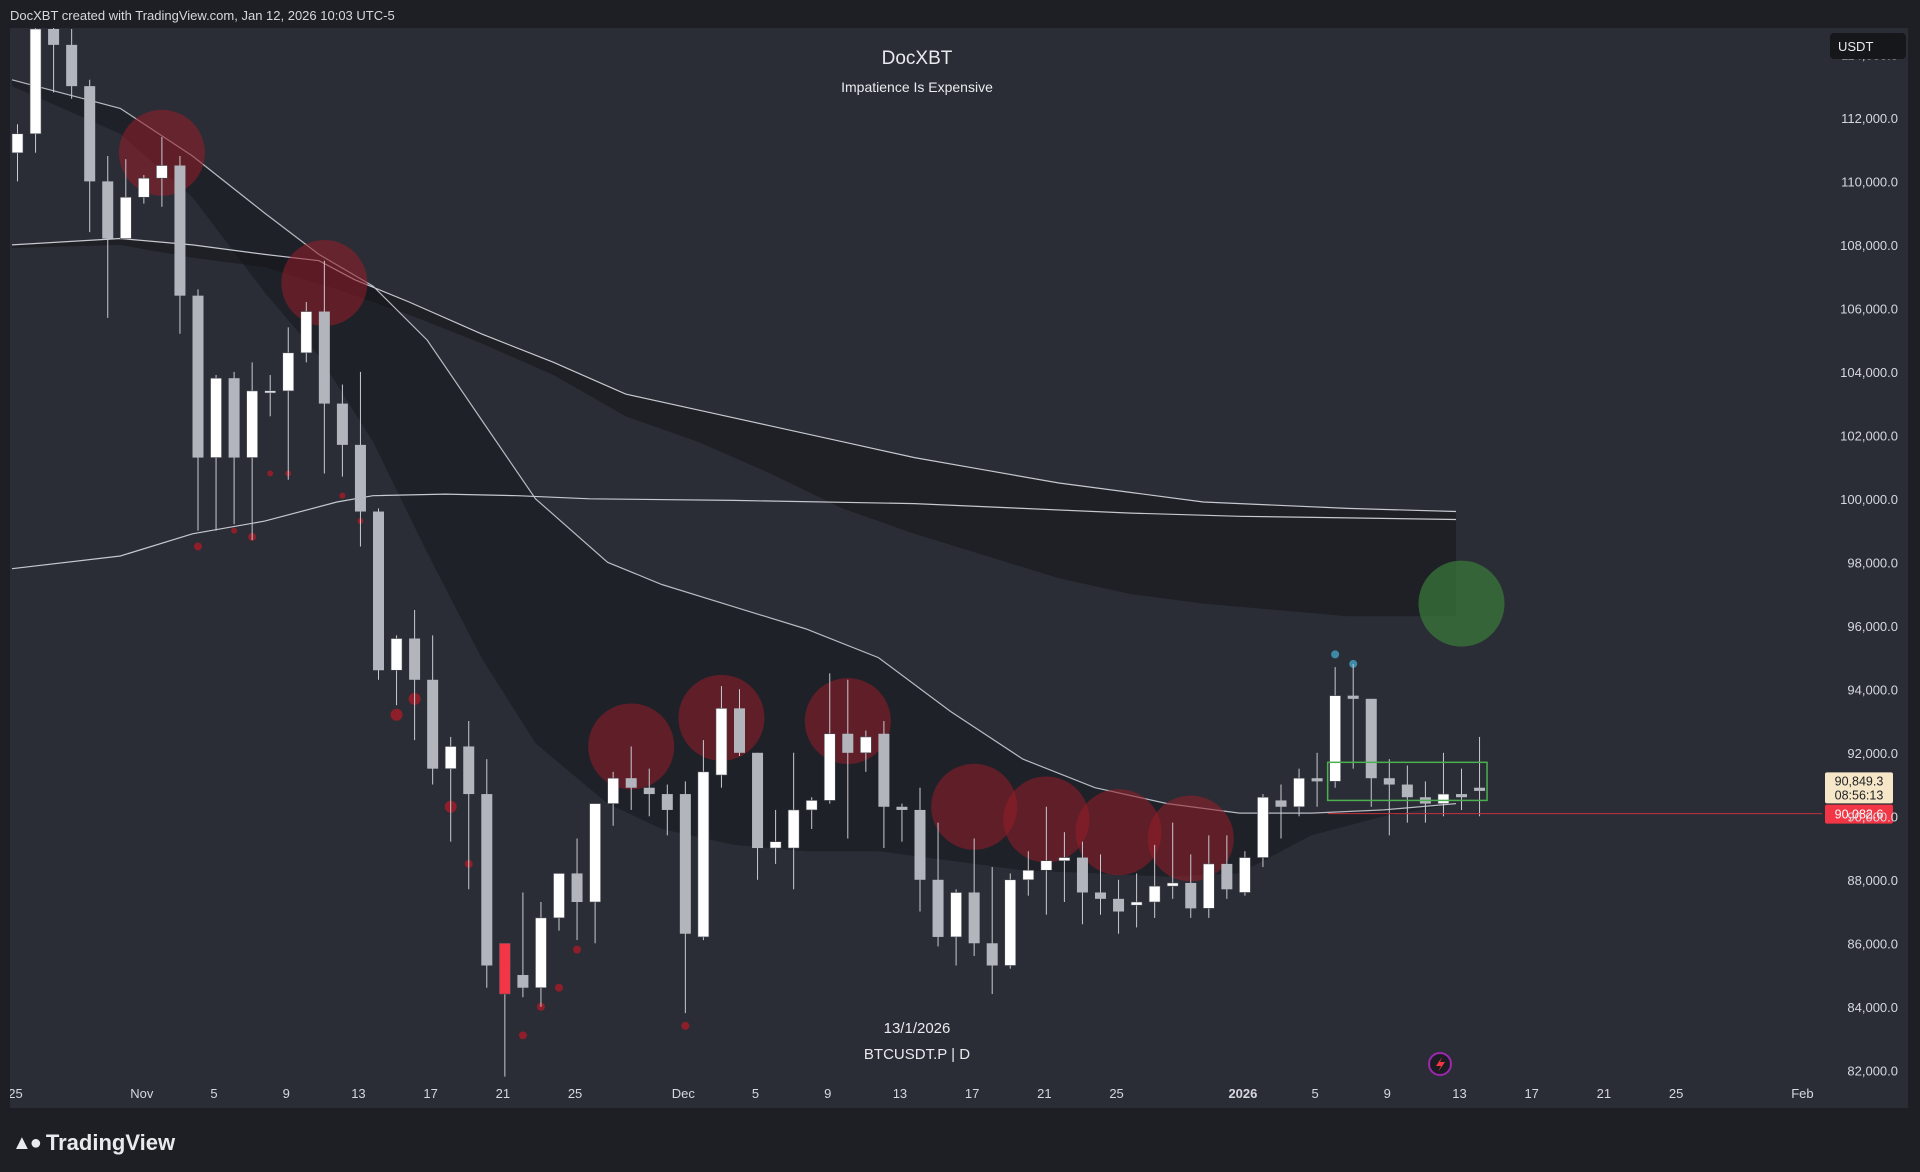 Image resolution: width=1920 pixels, height=1172 pixels. I want to click on currency-badge: USDT, so click(1868, 46).